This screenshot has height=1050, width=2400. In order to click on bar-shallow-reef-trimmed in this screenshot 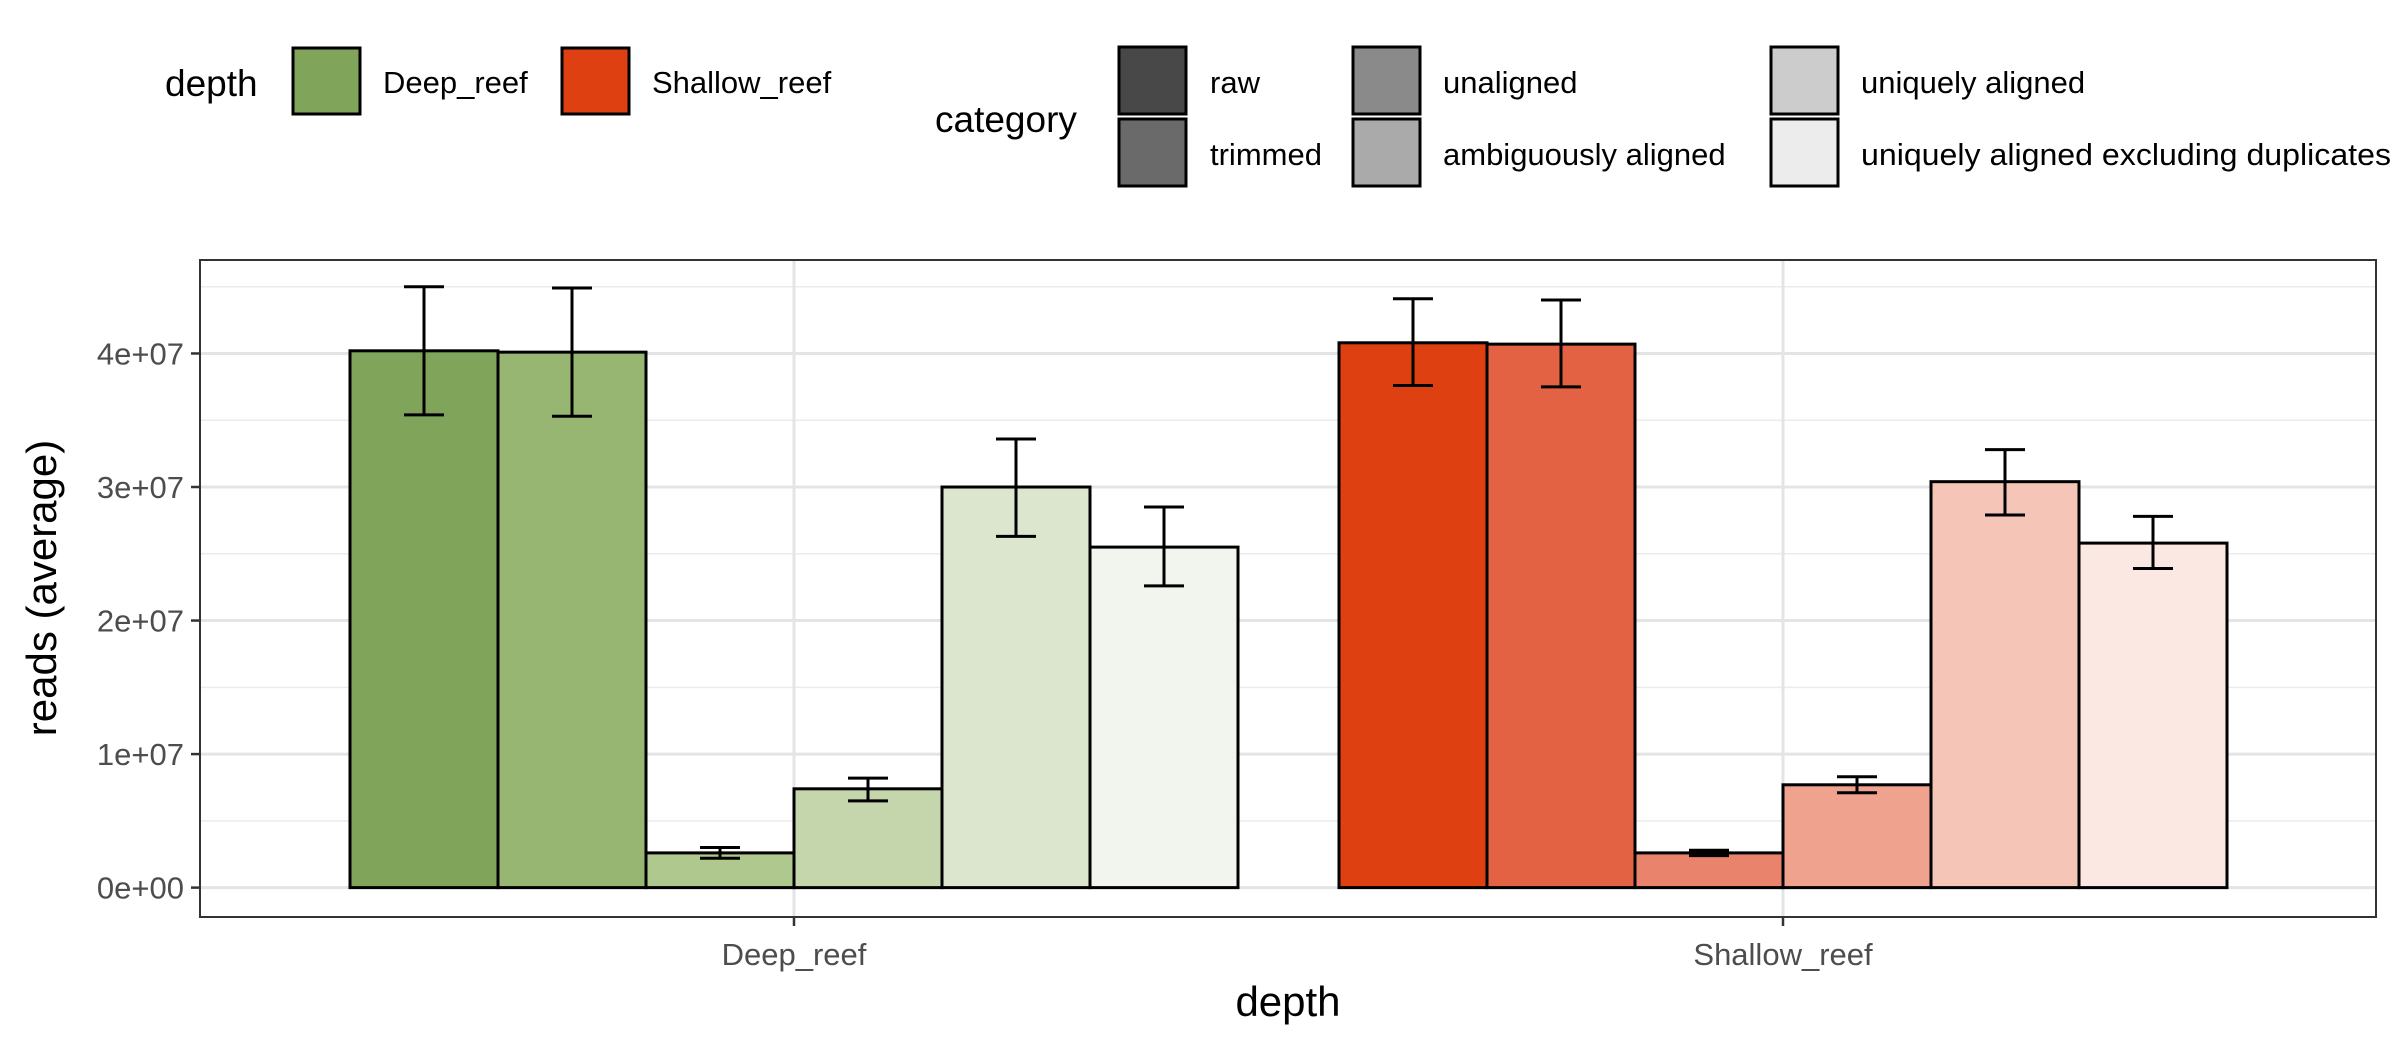, I will do `click(1561, 616)`.